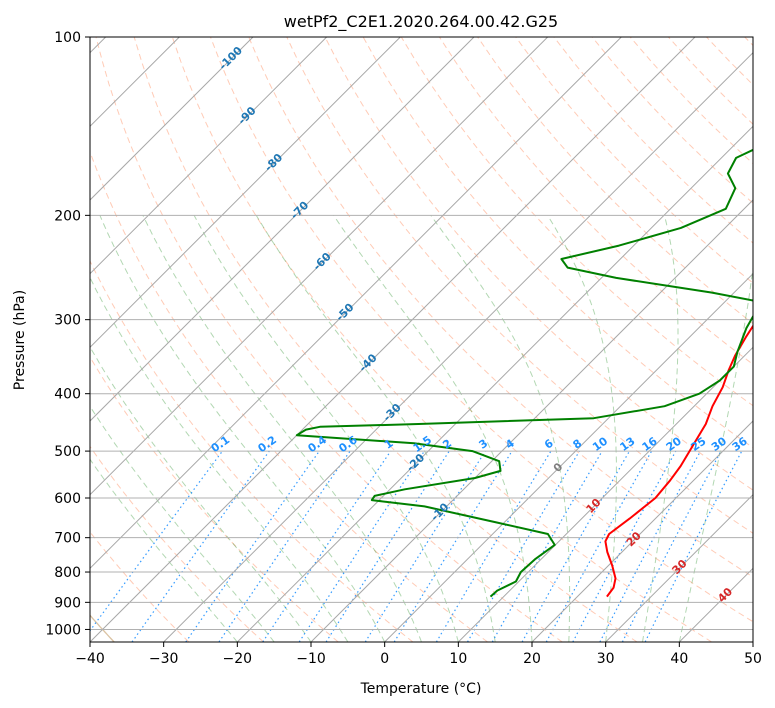 This screenshot has width=775, height=708. What do you see at coordinates (532, 659) in the screenshot?
I see `x-tick-label: 20` at bounding box center [532, 659].